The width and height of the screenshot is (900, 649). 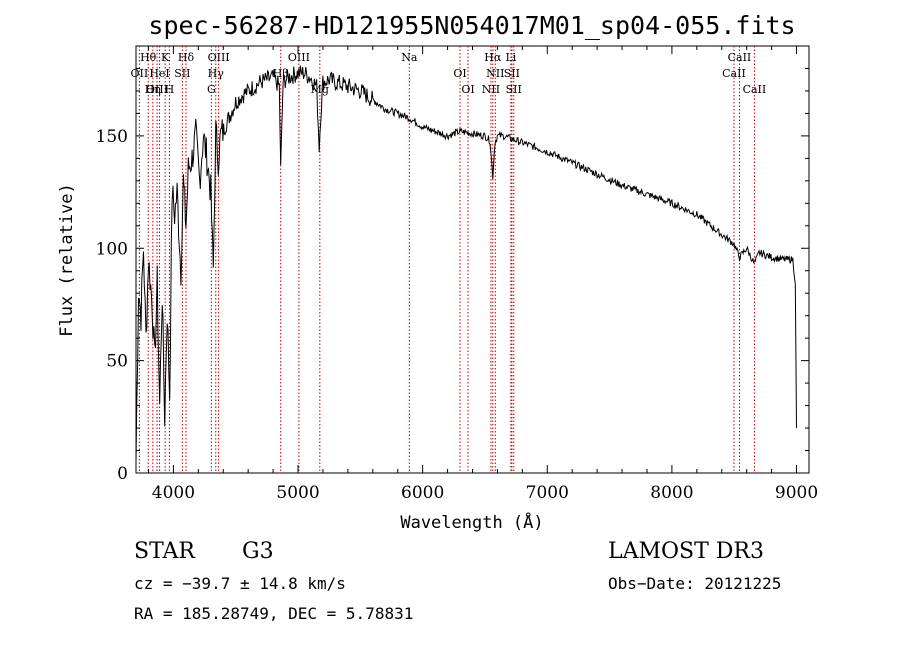 What do you see at coordinates (281, 73) in the screenshot?
I see `spectral-line-label: Hβ` at bounding box center [281, 73].